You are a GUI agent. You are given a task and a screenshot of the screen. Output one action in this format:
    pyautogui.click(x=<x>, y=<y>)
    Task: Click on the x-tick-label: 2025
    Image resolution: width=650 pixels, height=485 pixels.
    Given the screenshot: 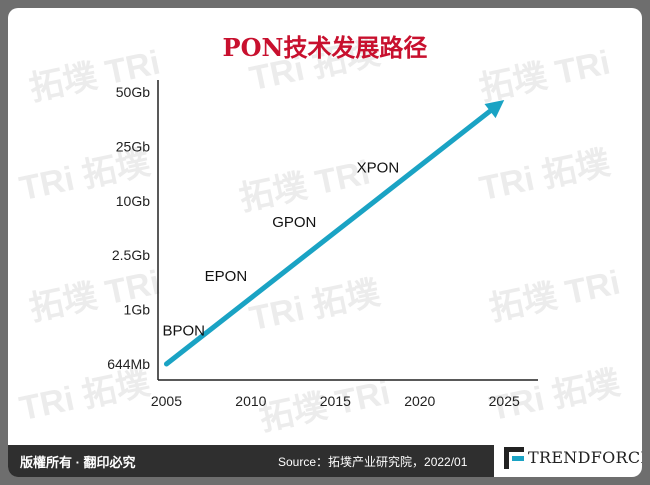 What is the action you would take?
    pyautogui.click(x=504, y=401)
    